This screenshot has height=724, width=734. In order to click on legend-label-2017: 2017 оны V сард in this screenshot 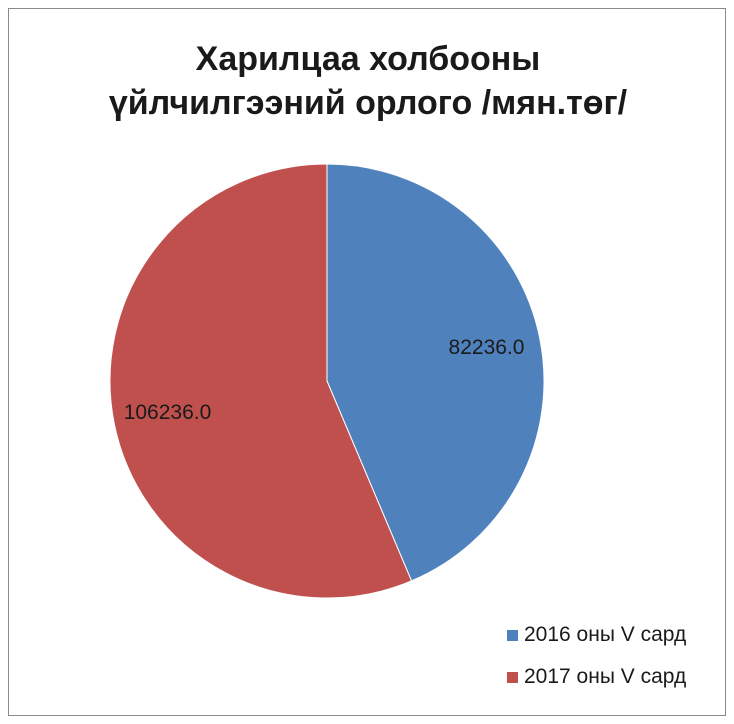, I will do `click(605, 676)`.